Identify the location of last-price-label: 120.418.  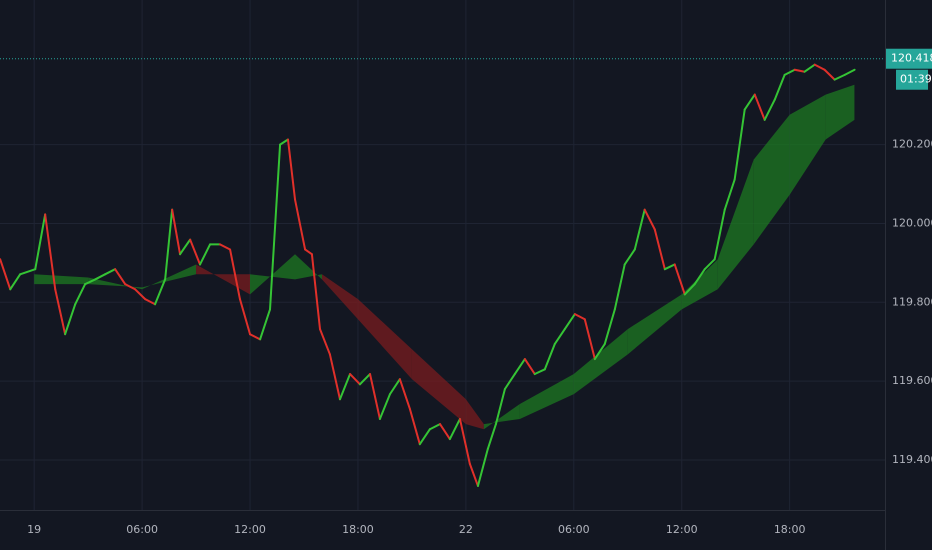
(911, 58).